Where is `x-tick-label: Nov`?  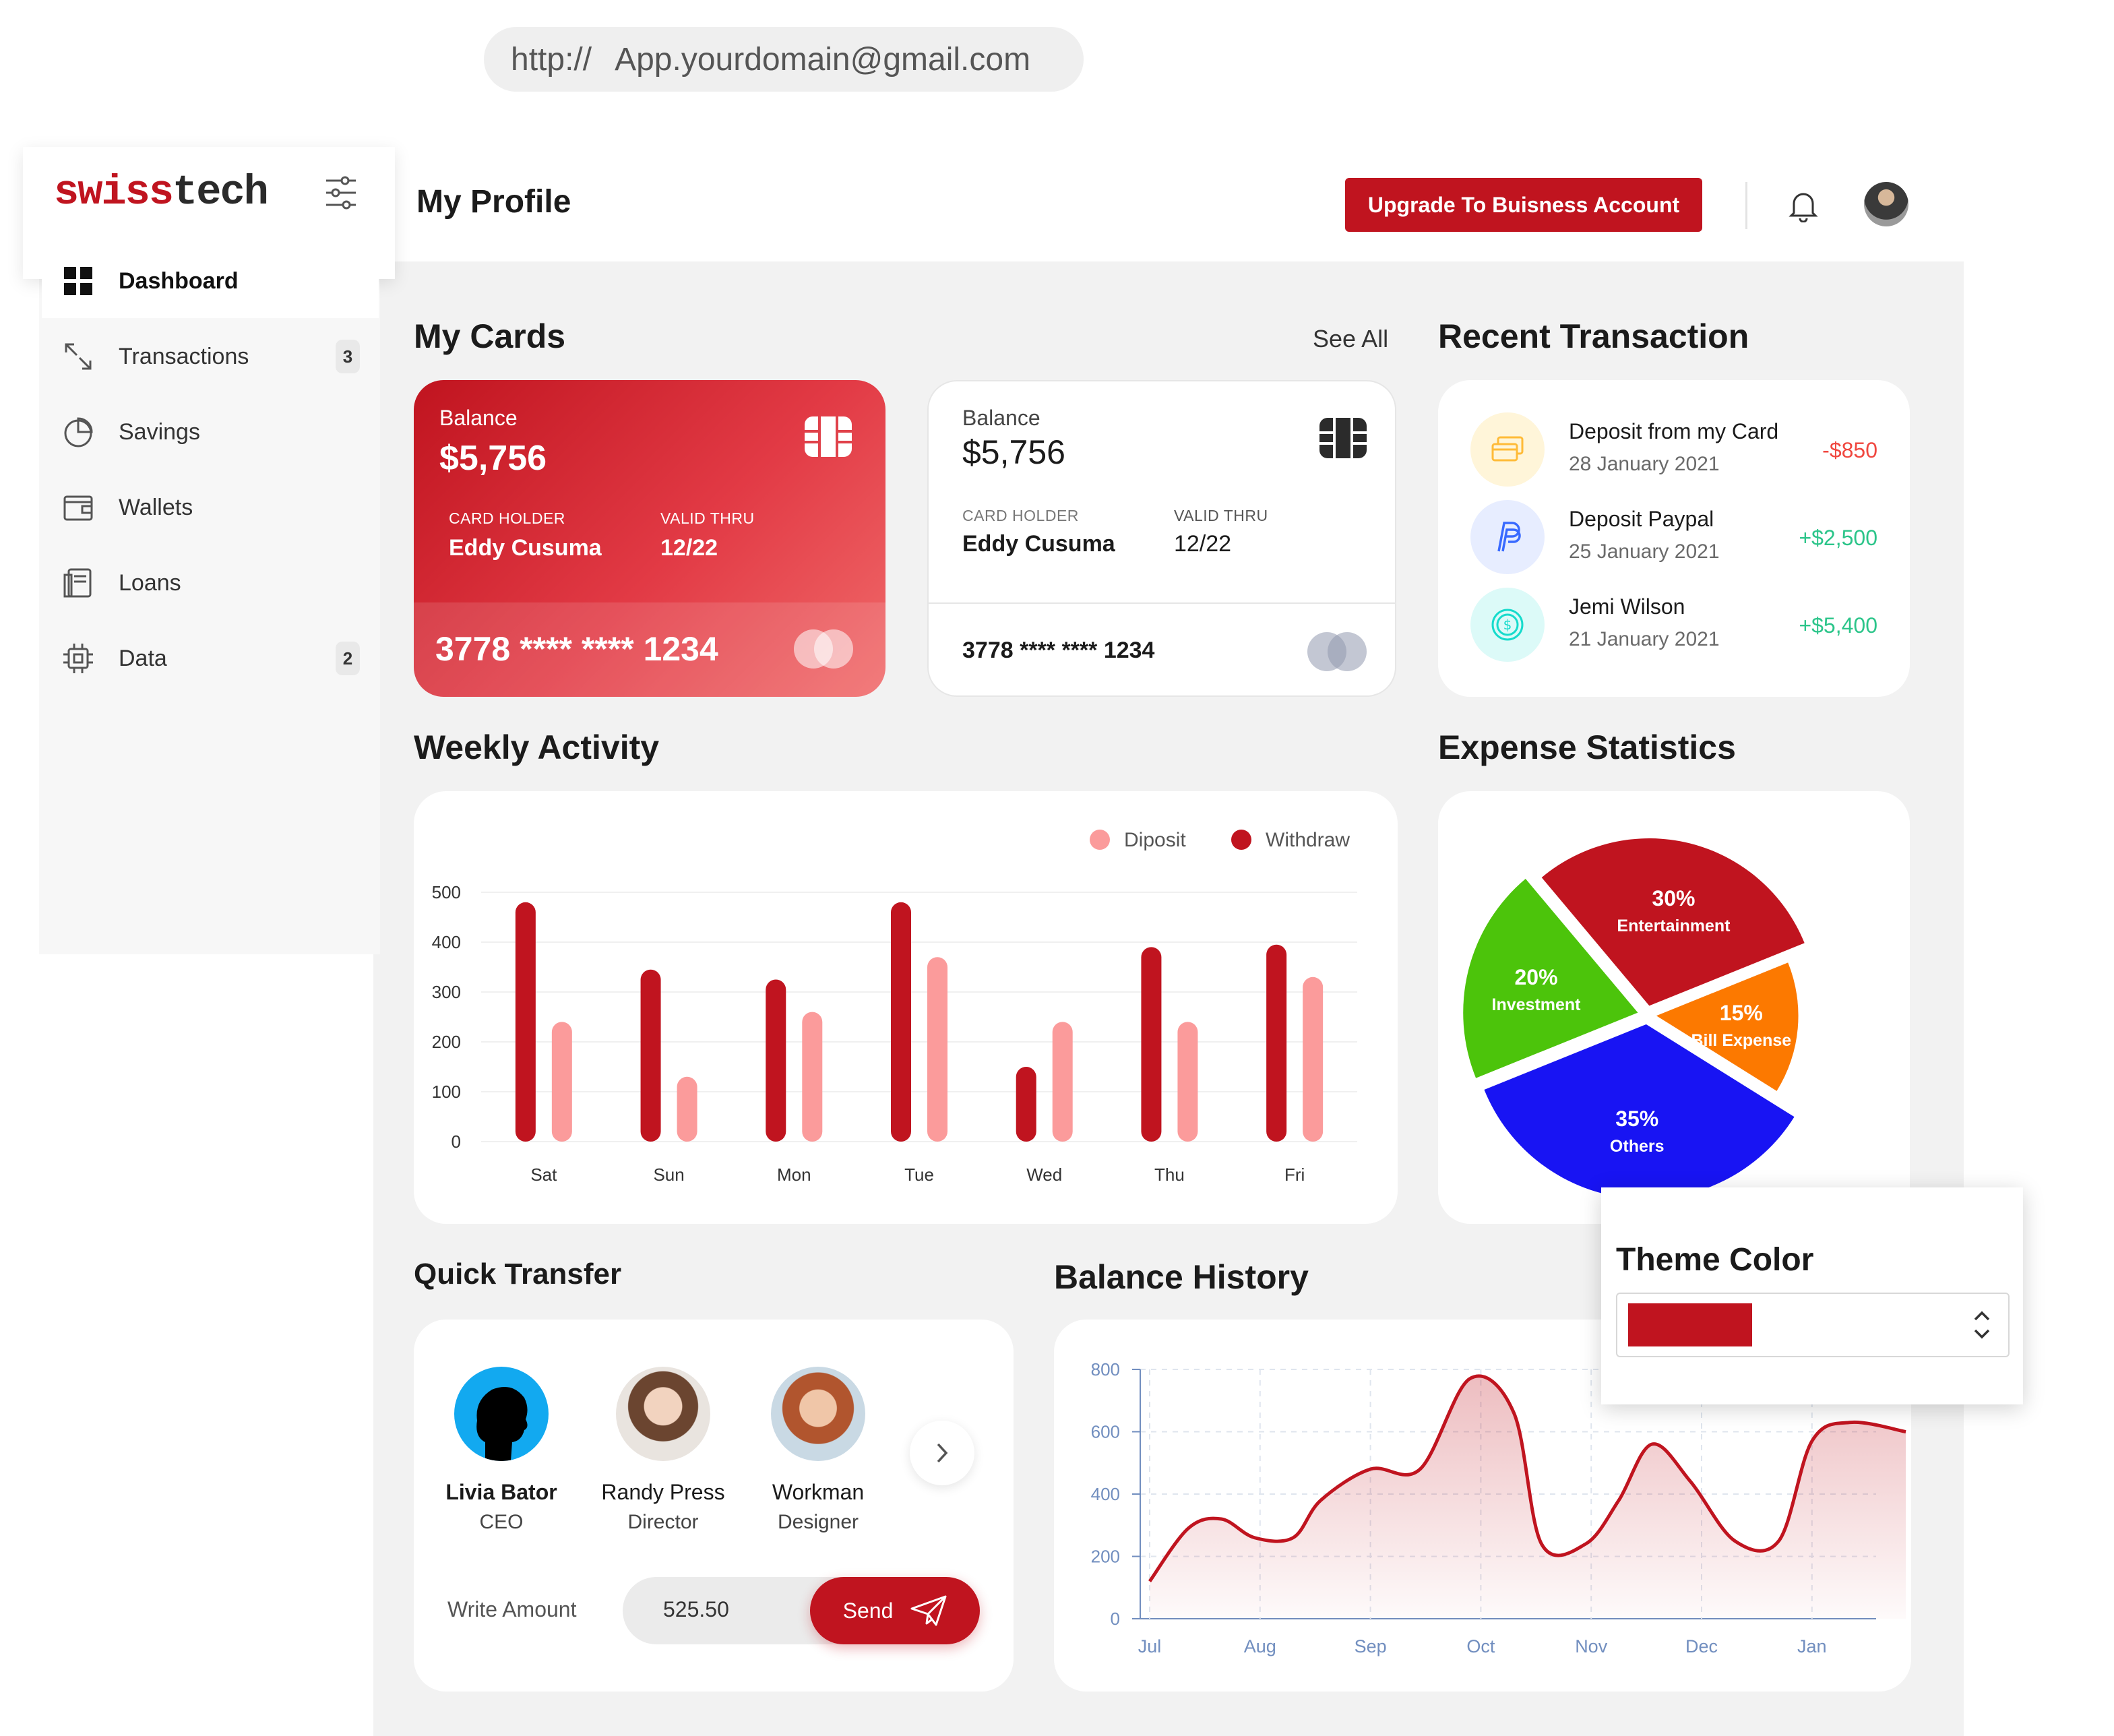 x-tick-label: Nov is located at coordinates (1591, 1646).